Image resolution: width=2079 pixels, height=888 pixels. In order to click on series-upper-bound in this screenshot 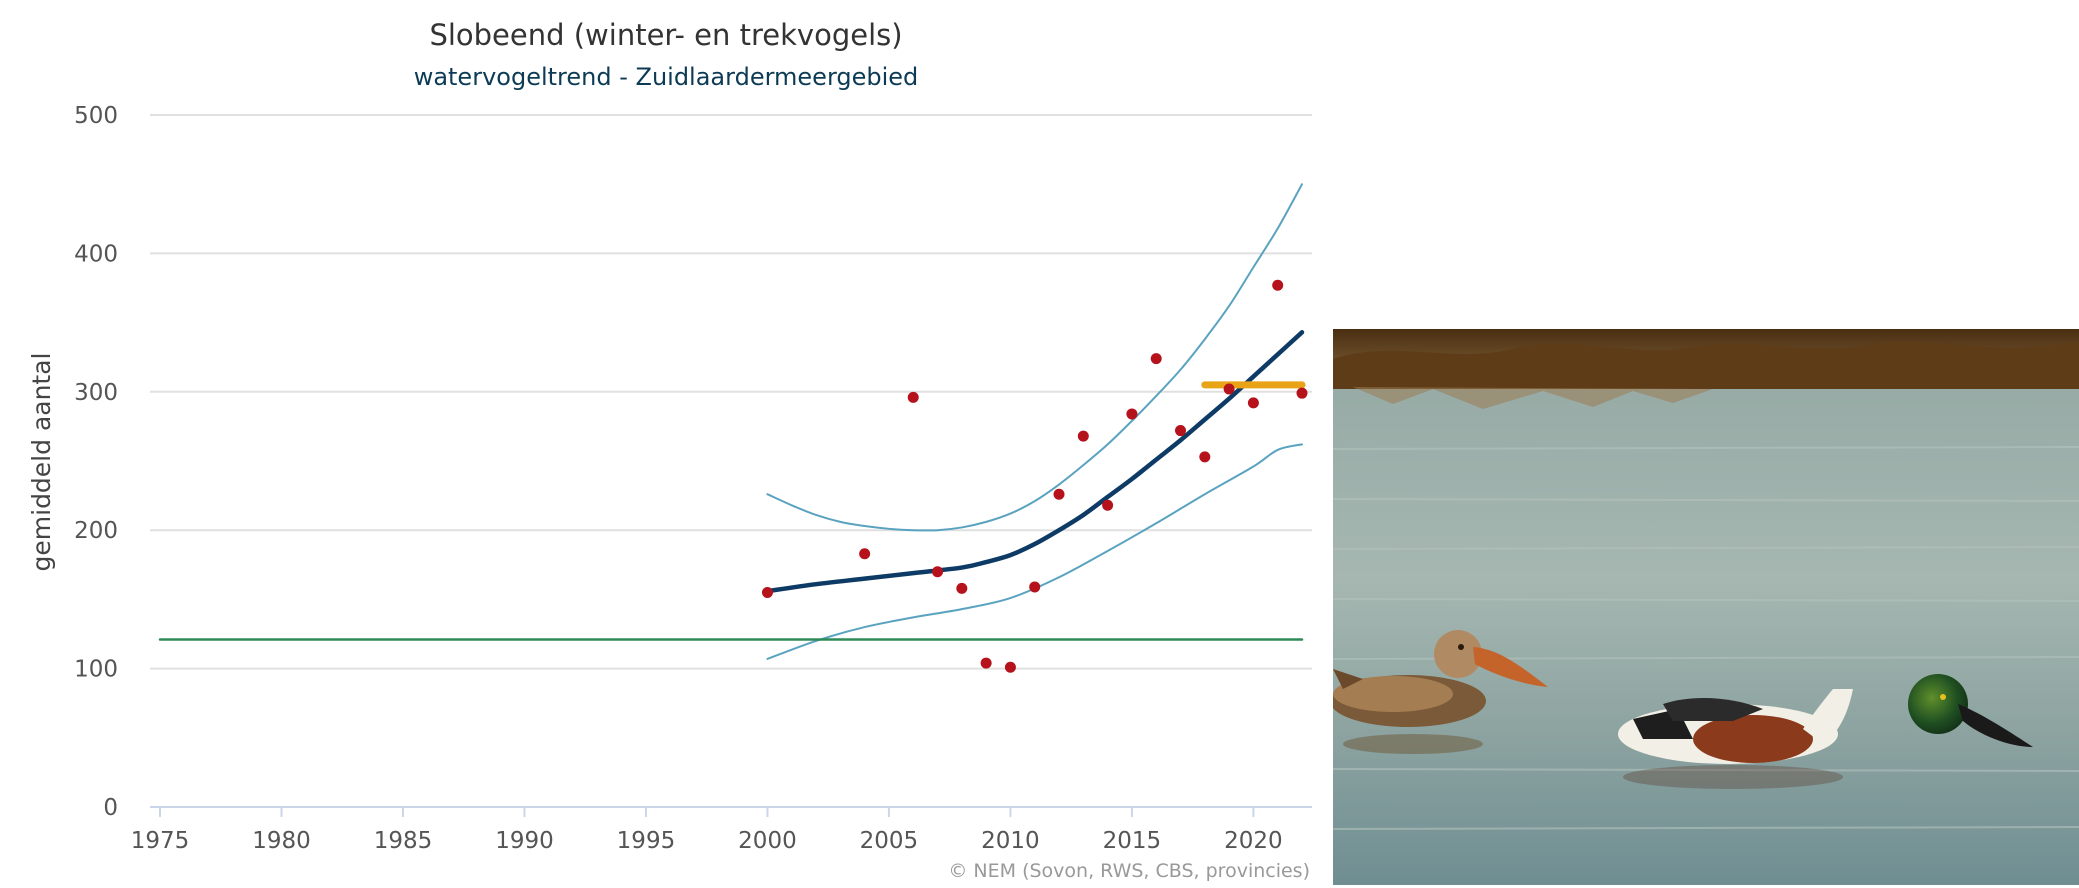, I will do `click(1034, 357)`.